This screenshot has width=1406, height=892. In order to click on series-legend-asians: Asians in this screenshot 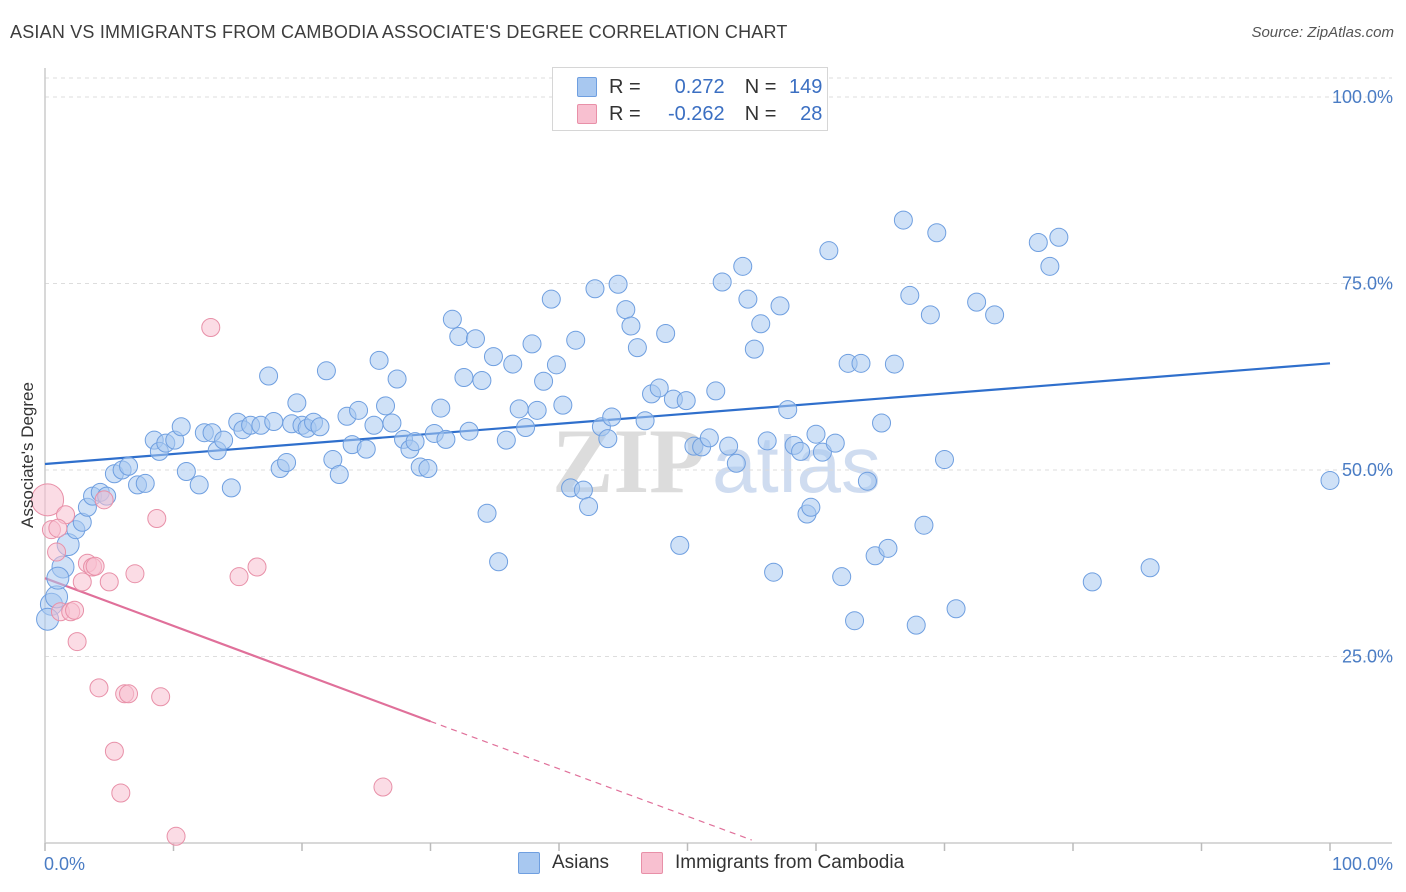, I will do `click(563, 863)`.